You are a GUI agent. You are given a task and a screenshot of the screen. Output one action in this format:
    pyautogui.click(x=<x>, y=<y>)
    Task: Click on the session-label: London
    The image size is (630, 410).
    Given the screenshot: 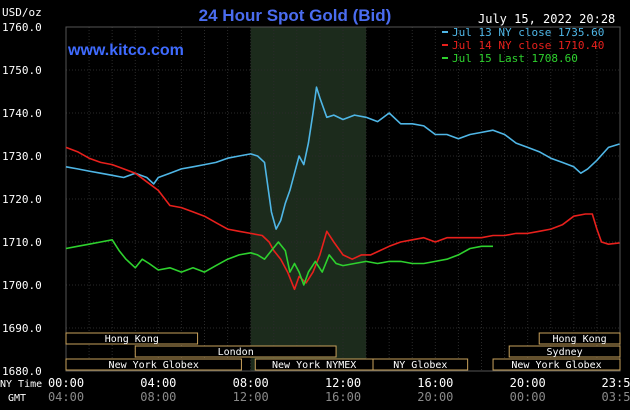 What is the action you would take?
    pyautogui.click(x=236, y=352)
    